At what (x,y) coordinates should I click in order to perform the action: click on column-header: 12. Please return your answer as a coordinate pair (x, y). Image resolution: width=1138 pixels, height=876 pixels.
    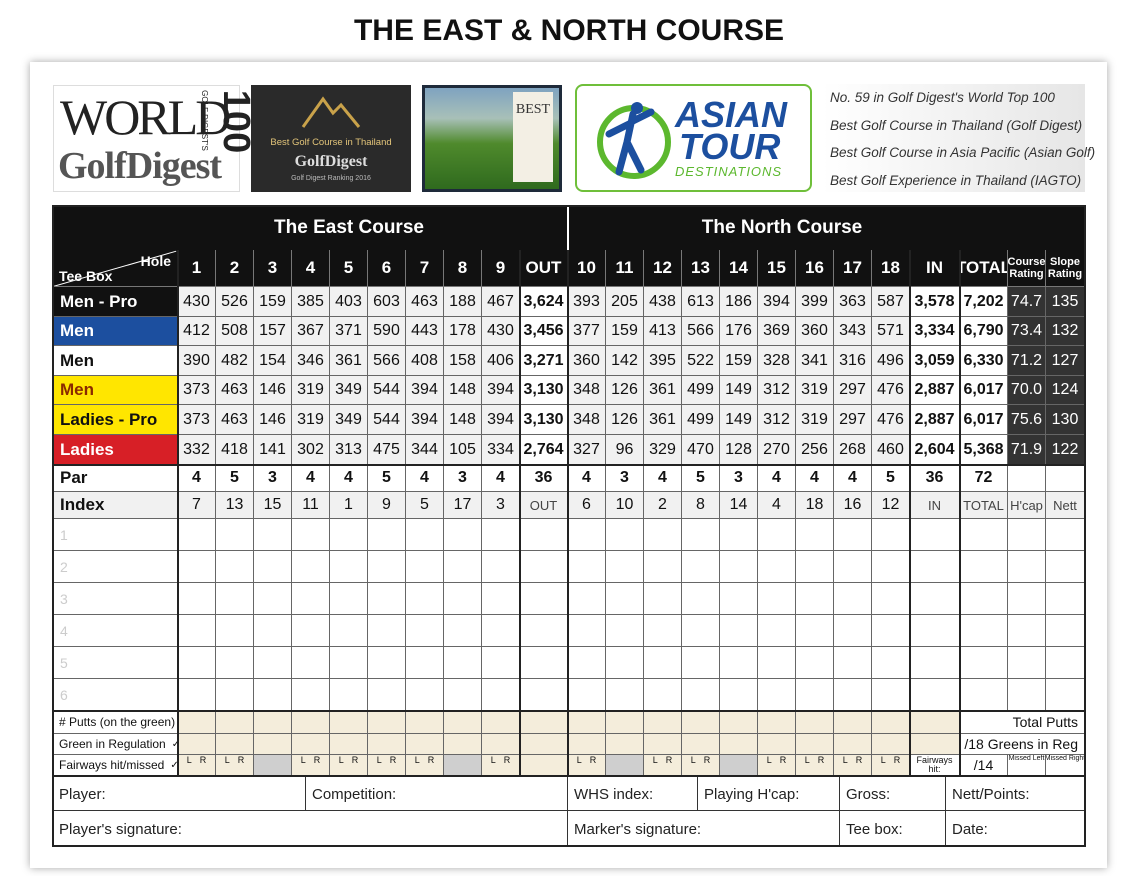
    Looking at the image, I should click on (663, 268).